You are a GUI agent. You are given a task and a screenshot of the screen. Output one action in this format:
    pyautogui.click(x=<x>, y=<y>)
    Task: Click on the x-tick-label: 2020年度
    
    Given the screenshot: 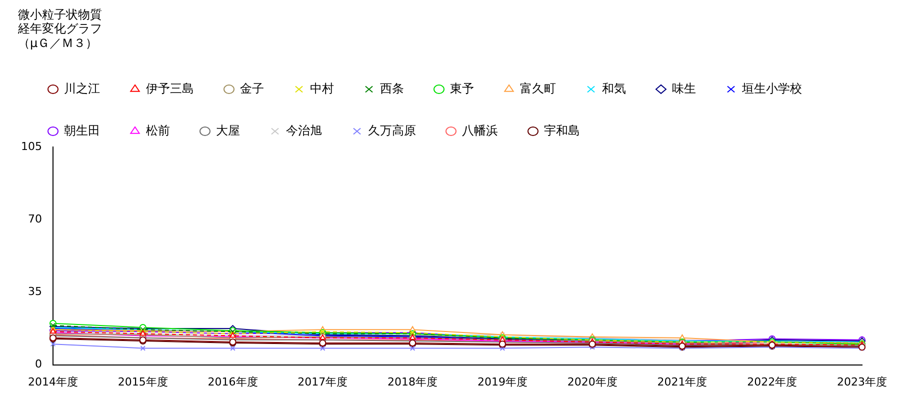 What is the action you would take?
    pyautogui.click(x=592, y=381)
    